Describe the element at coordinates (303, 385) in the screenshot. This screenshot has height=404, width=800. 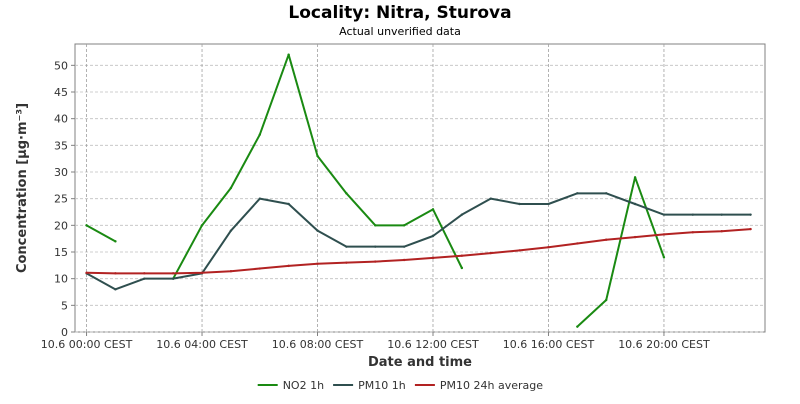
I see `legend-label: NO2 1h` at that location.